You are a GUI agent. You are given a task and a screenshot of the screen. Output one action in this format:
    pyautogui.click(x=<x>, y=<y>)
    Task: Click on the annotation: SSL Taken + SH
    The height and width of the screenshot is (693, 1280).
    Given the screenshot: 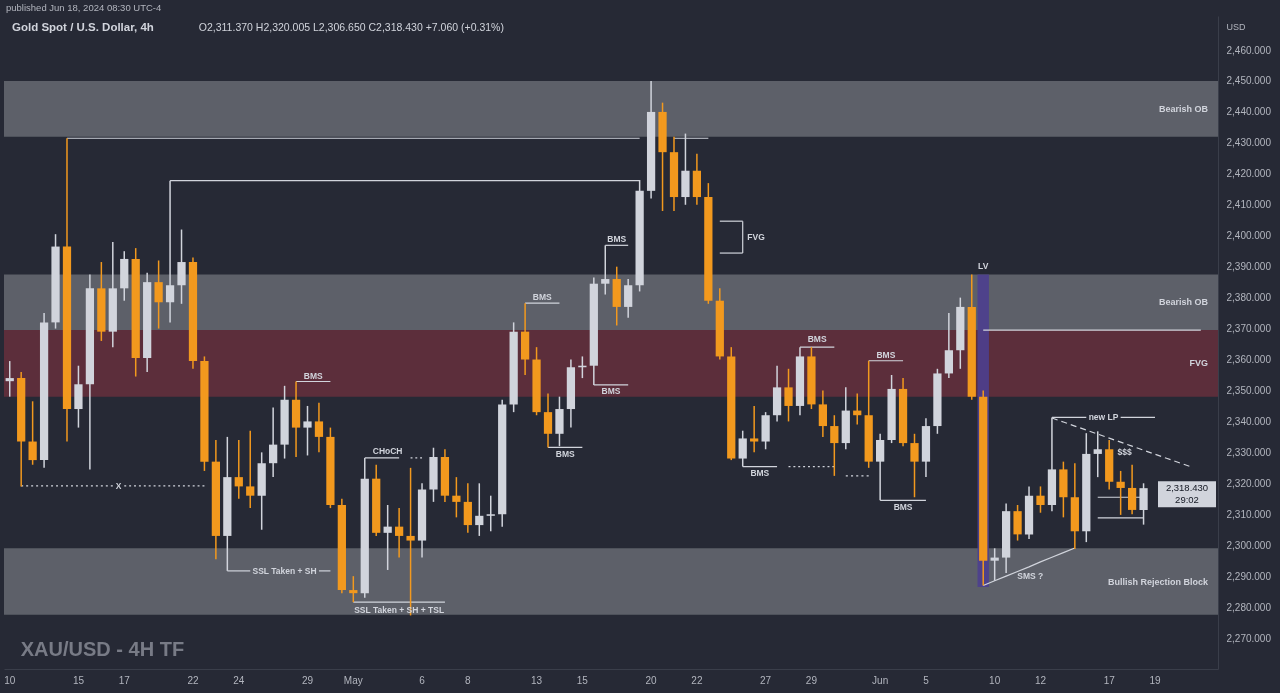 What is the action you would take?
    pyautogui.click(x=284, y=570)
    